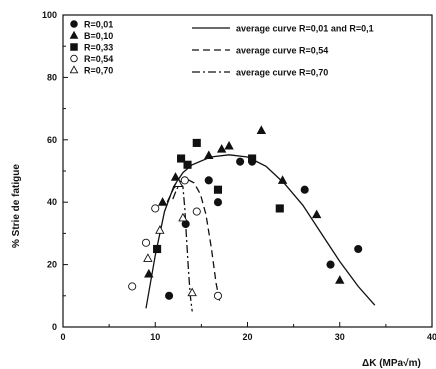 The height and width of the screenshot is (369, 436). What do you see at coordinates (193, 240) in the screenshot?
I see `curve-dashed` at bounding box center [193, 240].